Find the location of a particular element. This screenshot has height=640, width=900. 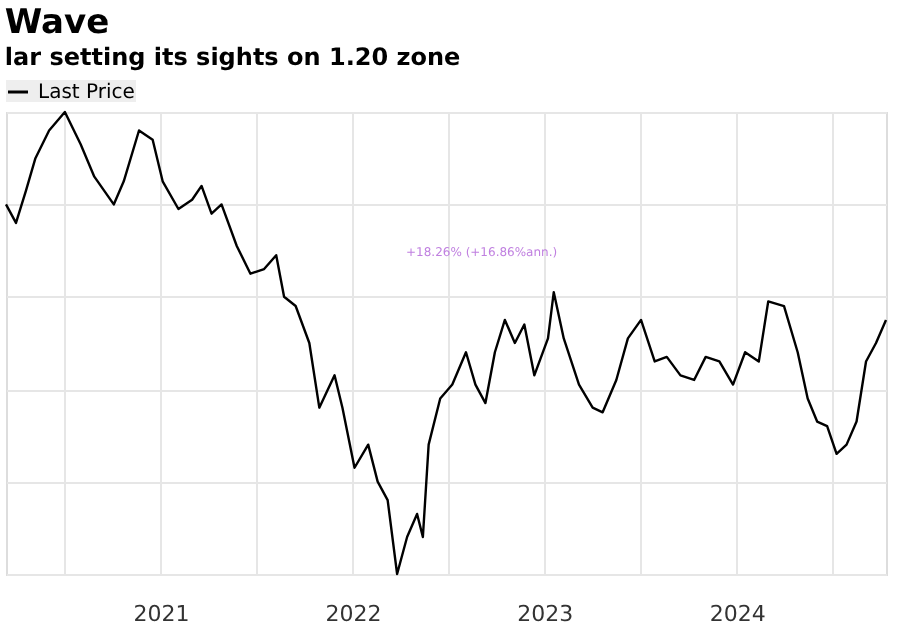

x-tick-label: 2021 is located at coordinates (161, 614).